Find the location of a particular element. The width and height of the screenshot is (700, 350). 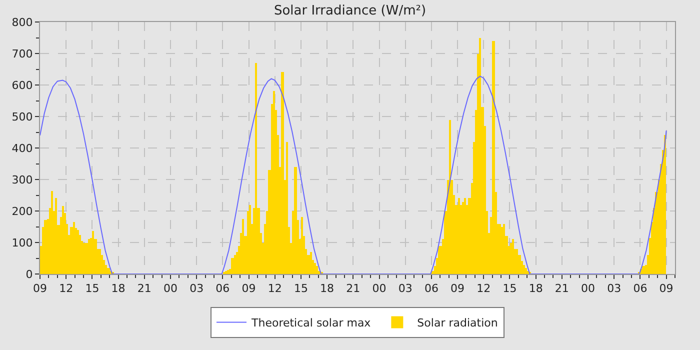

y-tick-label: 600 is located at coordinates (22, 85).